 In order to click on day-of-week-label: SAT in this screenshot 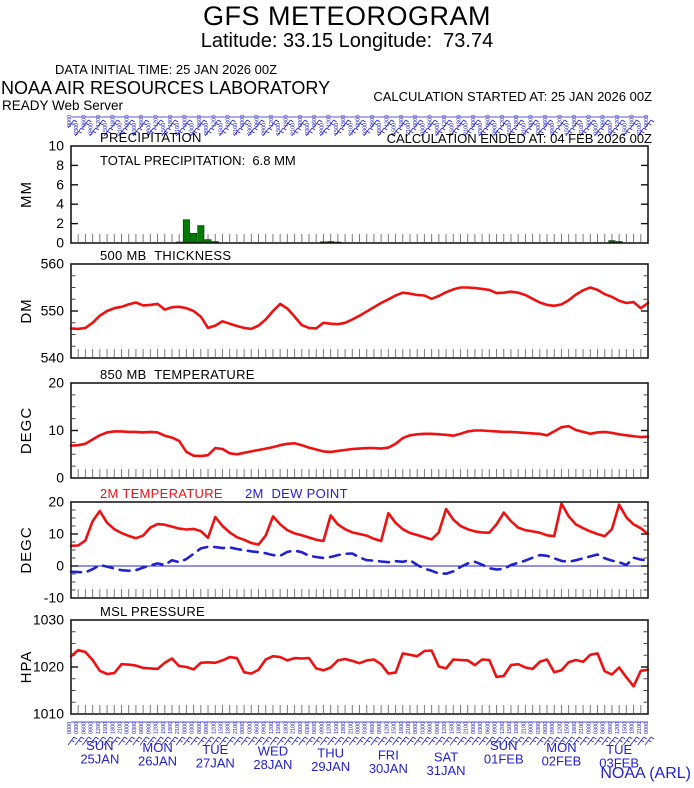, I will do `click(446, 756)`.